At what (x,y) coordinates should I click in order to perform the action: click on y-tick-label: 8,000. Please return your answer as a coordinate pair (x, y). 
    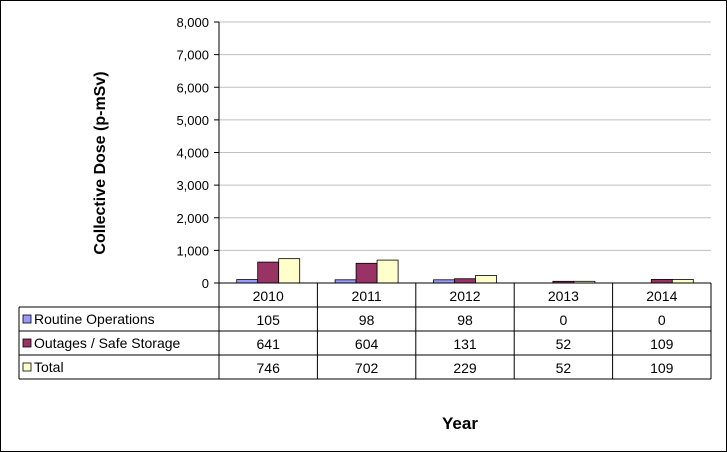
    Looking at the image, I should click on (192, 22).